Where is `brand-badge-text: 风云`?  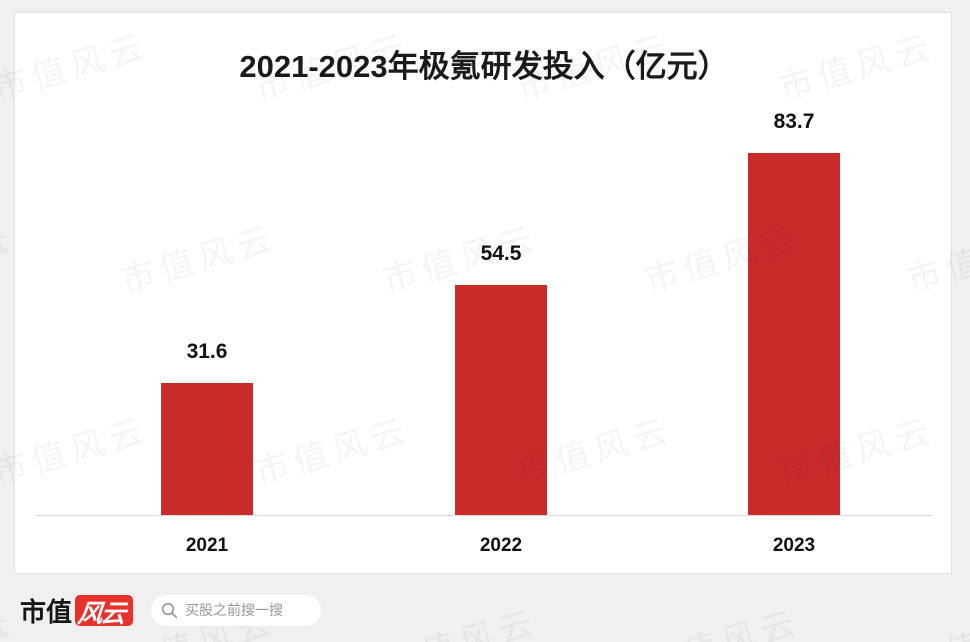 brand-badge-text: 风云 is located at coordinates (101, 612).